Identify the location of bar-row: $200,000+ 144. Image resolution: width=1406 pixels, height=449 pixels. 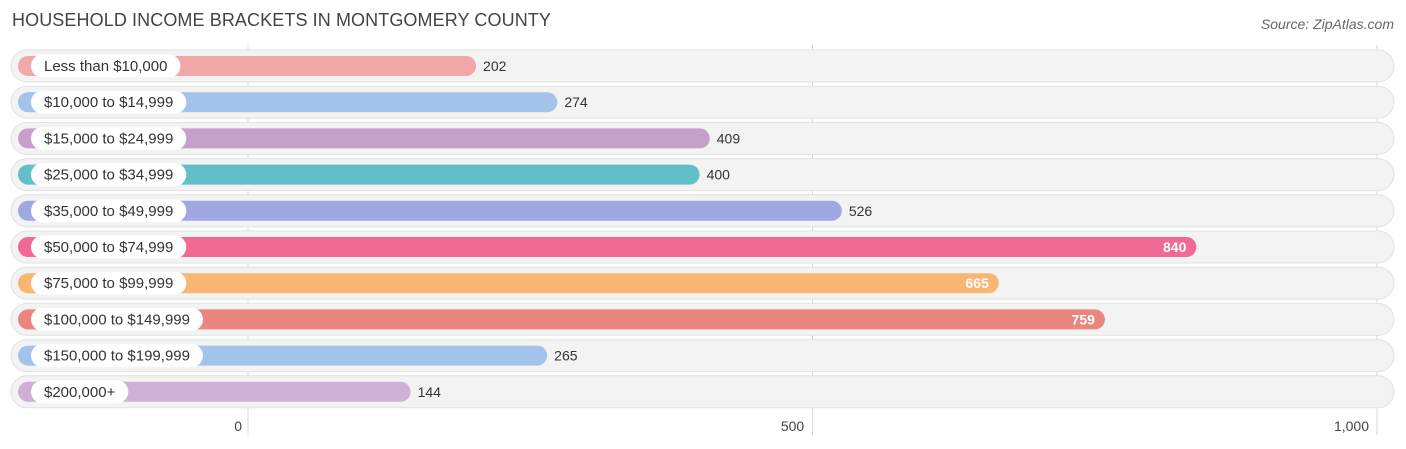
(702, 392).